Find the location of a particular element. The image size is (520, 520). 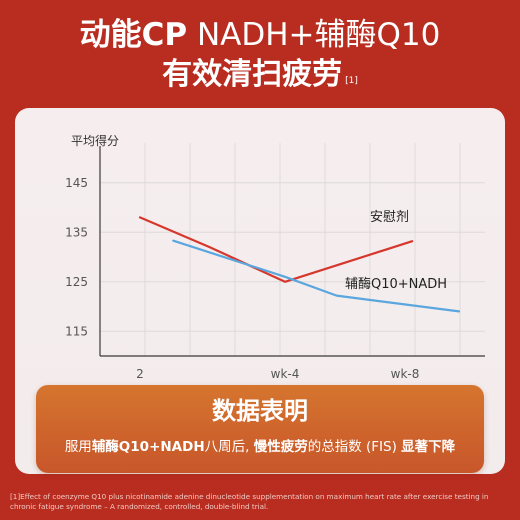

title-product: NADH+辅酶Q10 is located at coordinates (314, 35).